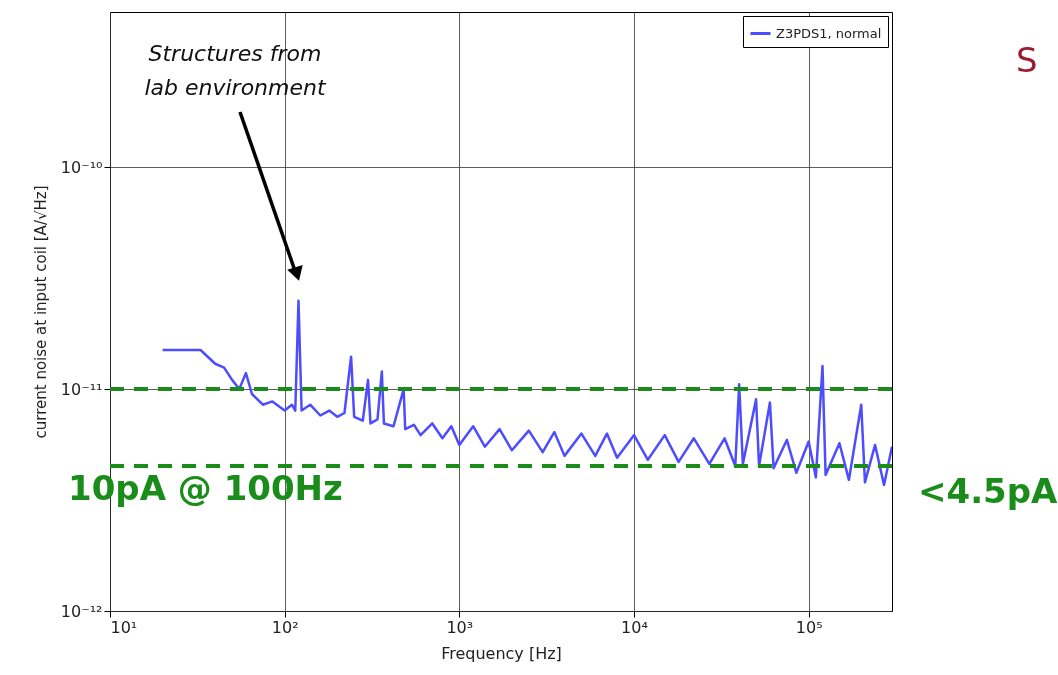 This screenshot has height=675, width=1058. I want to click on y-axis-title: current noise at input coil [A/√Hz], so click(40, 312).